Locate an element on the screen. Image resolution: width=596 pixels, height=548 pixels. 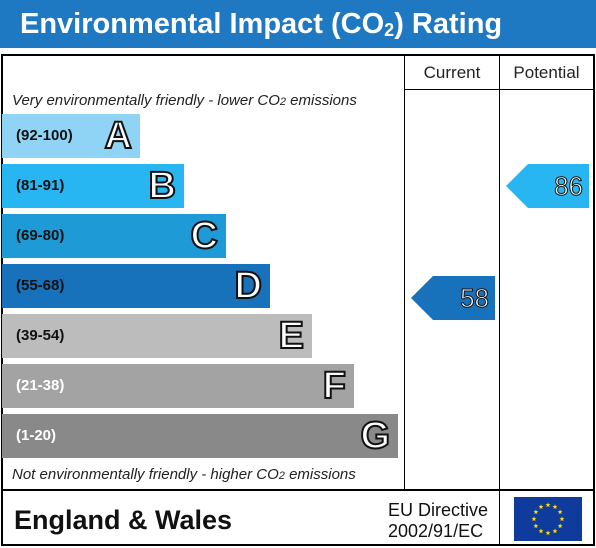
band-e: (39-54) E is located at coordinates (157, 336).